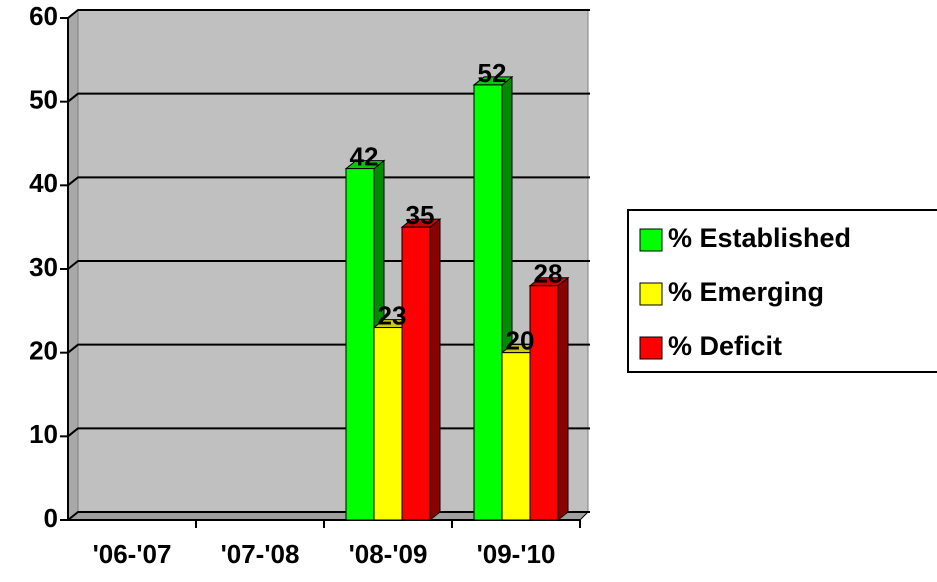 The width and height of the screenshot is (937, 582). Describe the element at coordinates (132, 554) in the screenshot. I see `x-tick-label: '06-'07` at that location.